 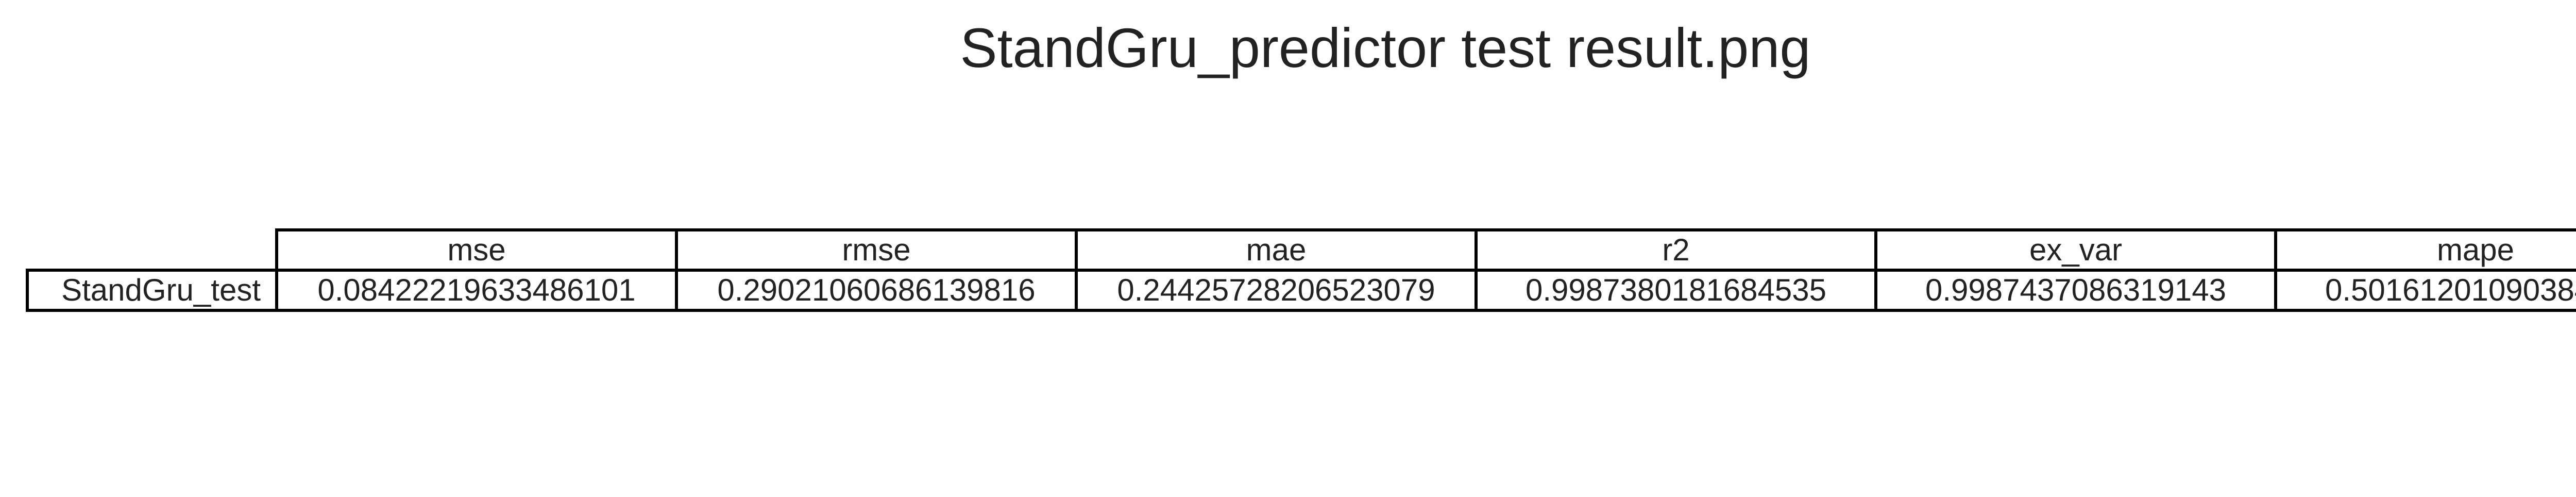 What do you see at coordinates (1276, 290) in the screenshot?
I see `cell-mae: 0.24425728206523079` at bounding box center [1276, 290].